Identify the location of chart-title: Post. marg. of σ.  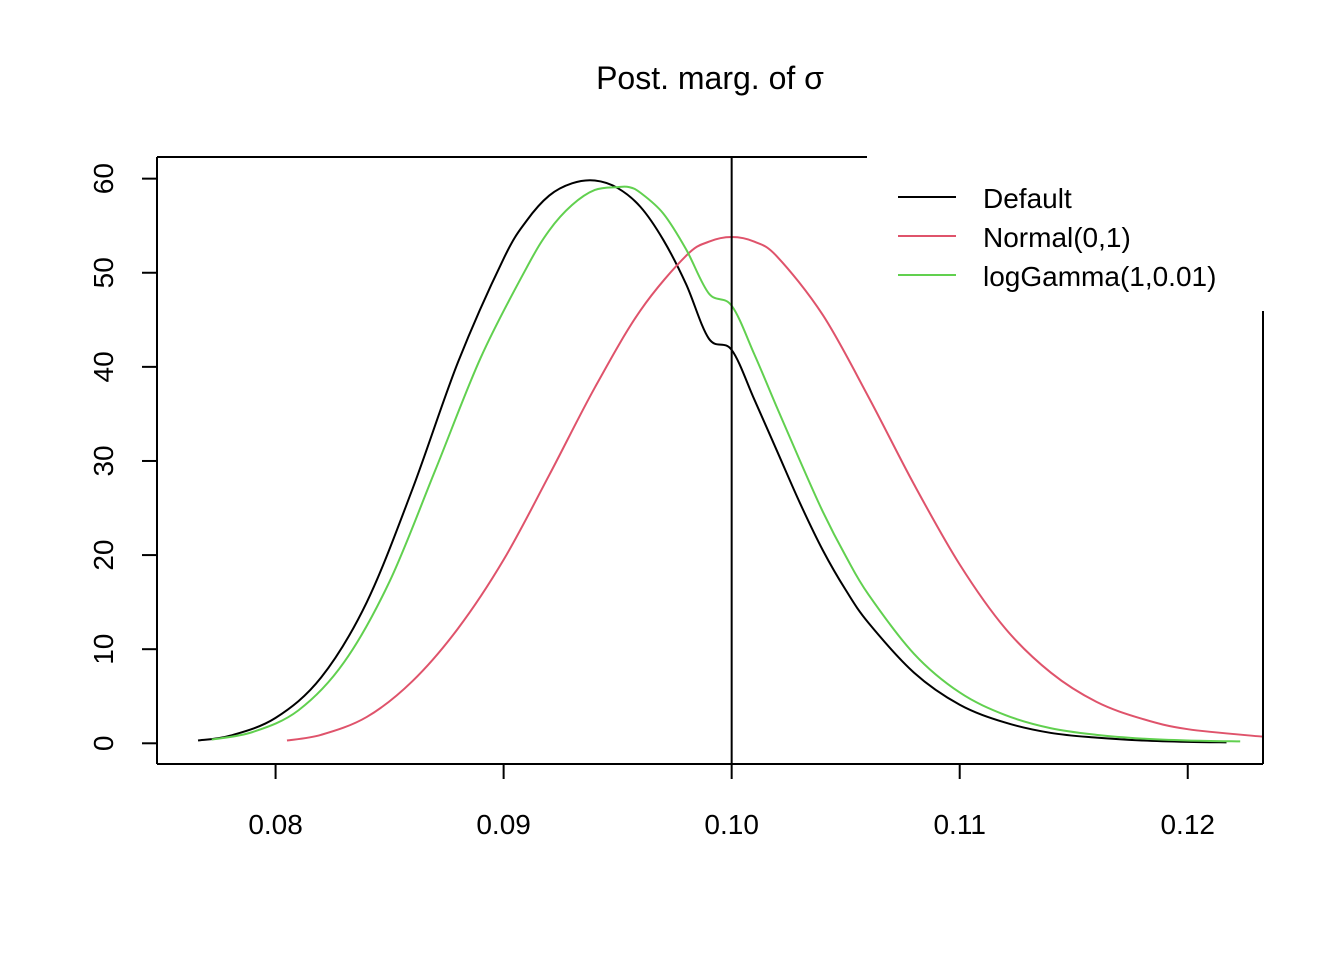
(710, 78).